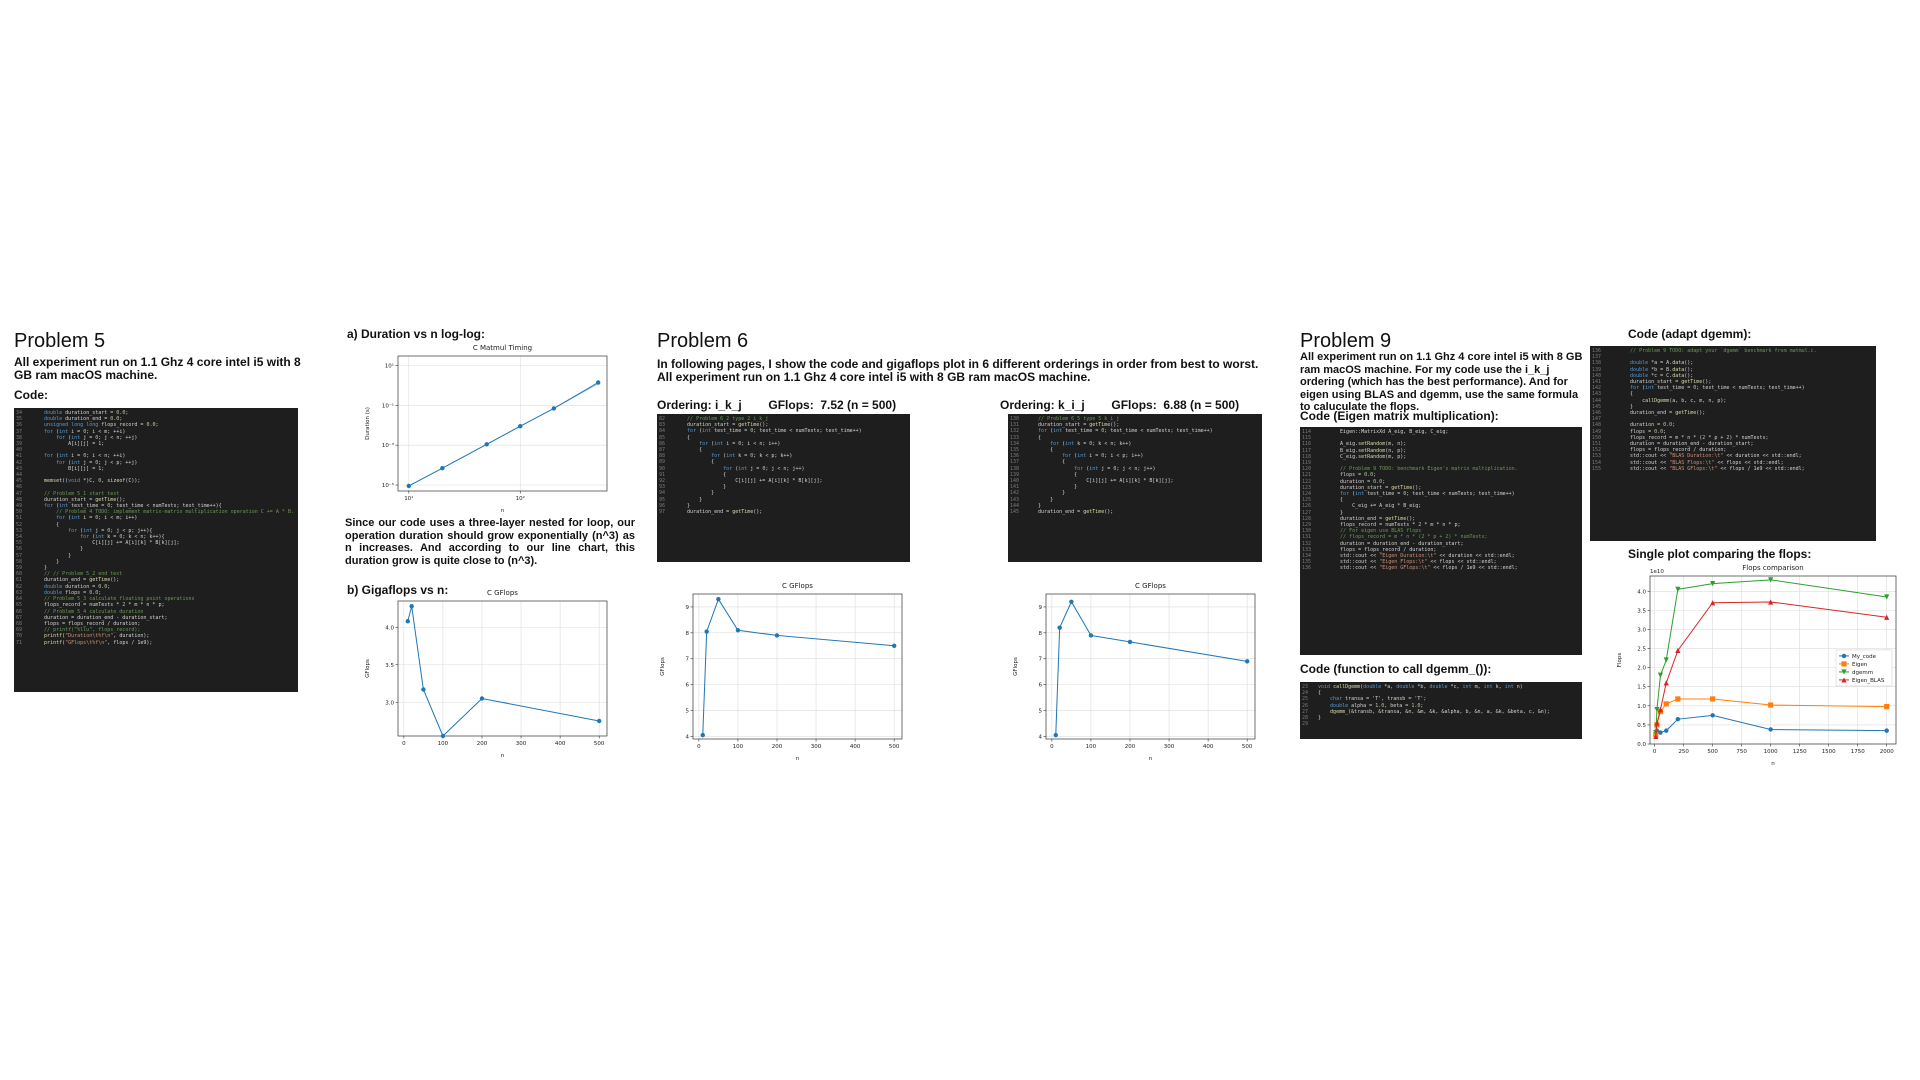 The height and width of the screenshot is (1080, 1920). Describe the element at coordinates (389, 703) in the screenshot. I see `y-tick-label: 3.0` at that location.